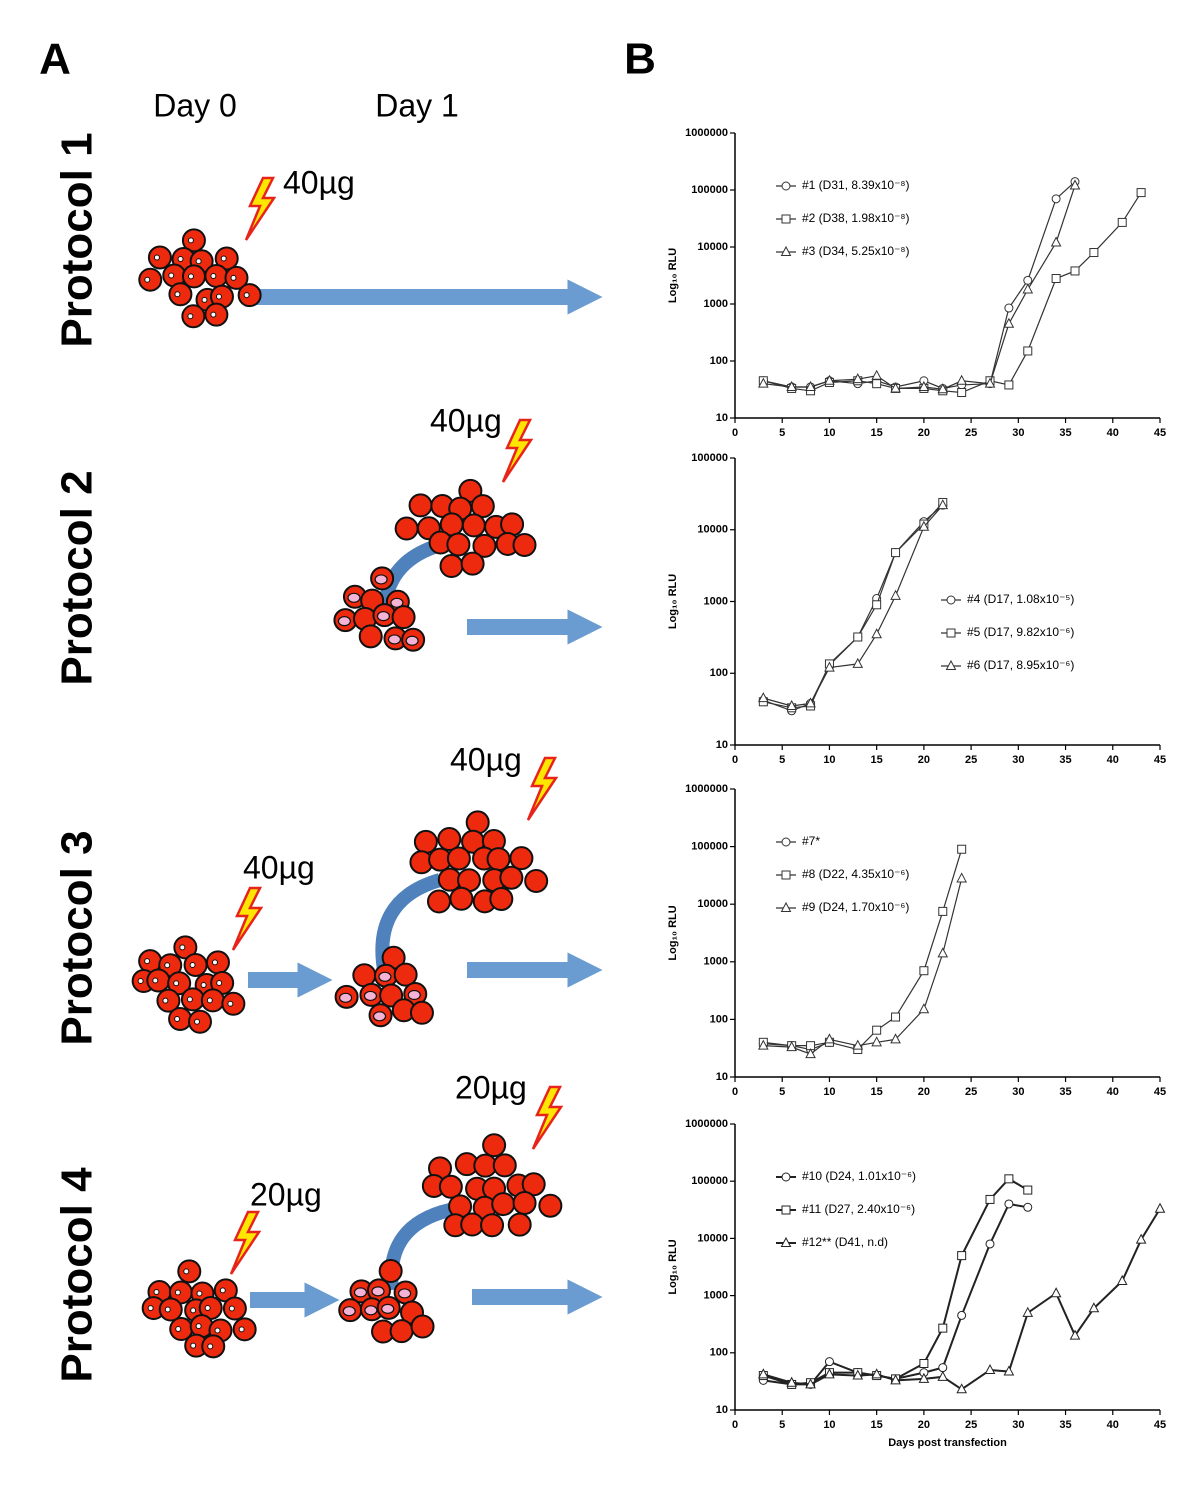 Image resolution: width=1200 pixels, height=1492 pixels. What do you see at coordinates (709, 1181) in the screenshot?
I see `y-tick-label: 100000` at bounding box center [709, 1181].